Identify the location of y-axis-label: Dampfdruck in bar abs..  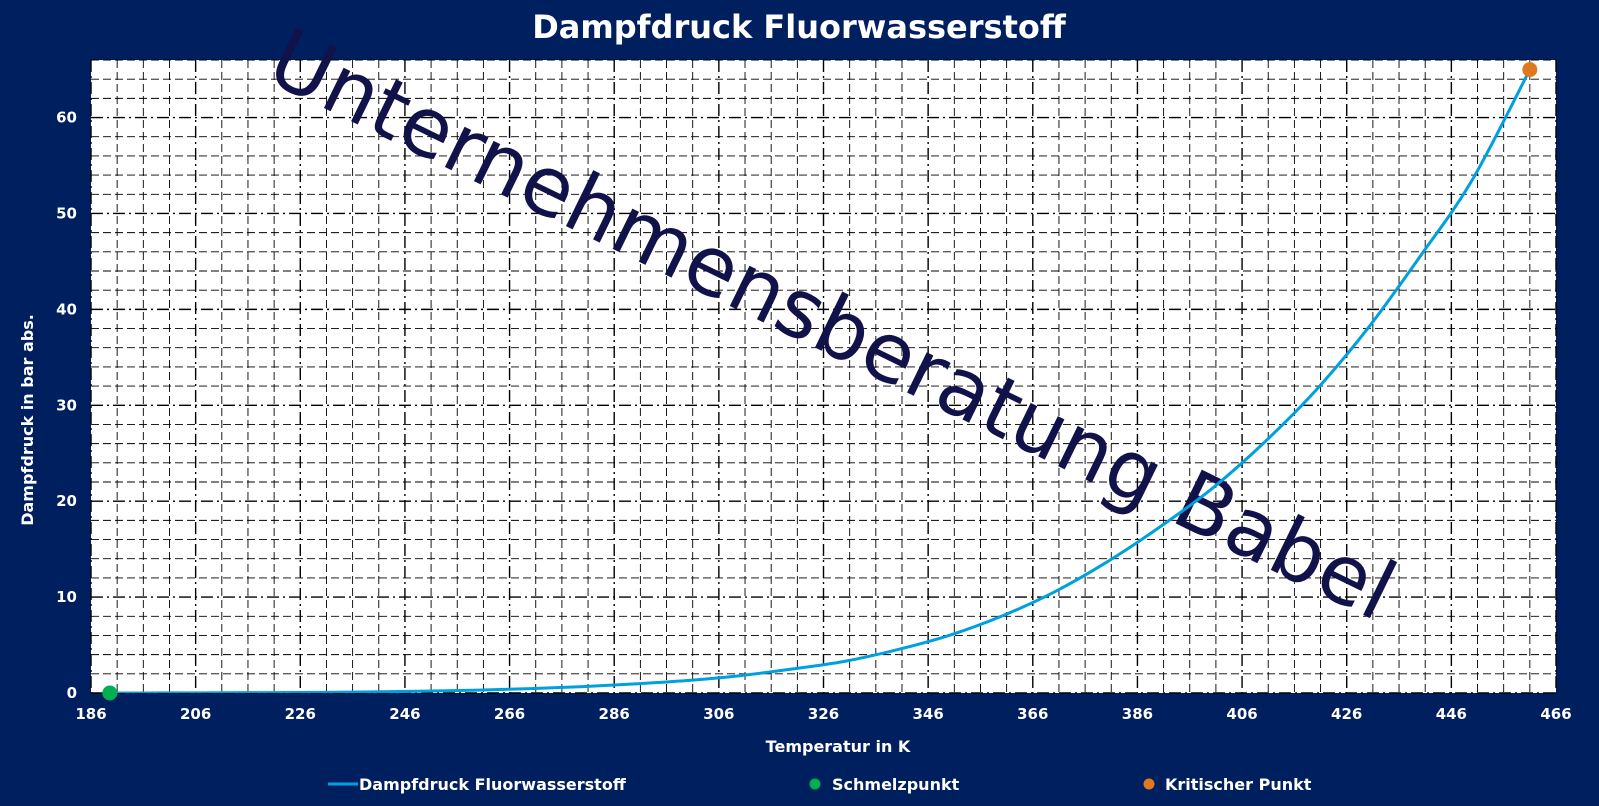
(27, 420).